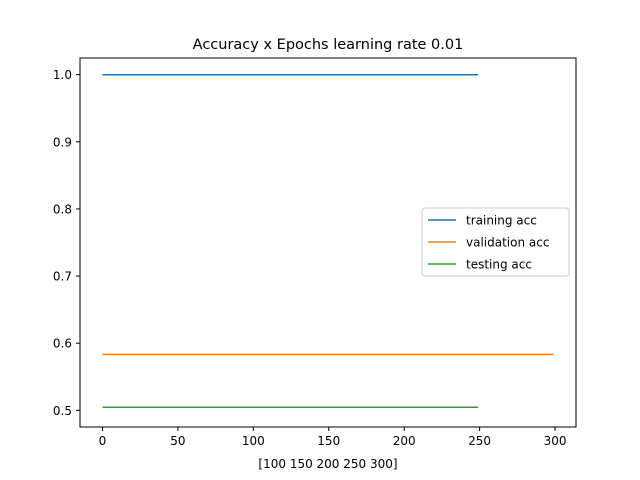  Describe the element at coordinates (62, 75) in the screenshot. I see `y-tick-label: 1.0` at that location.